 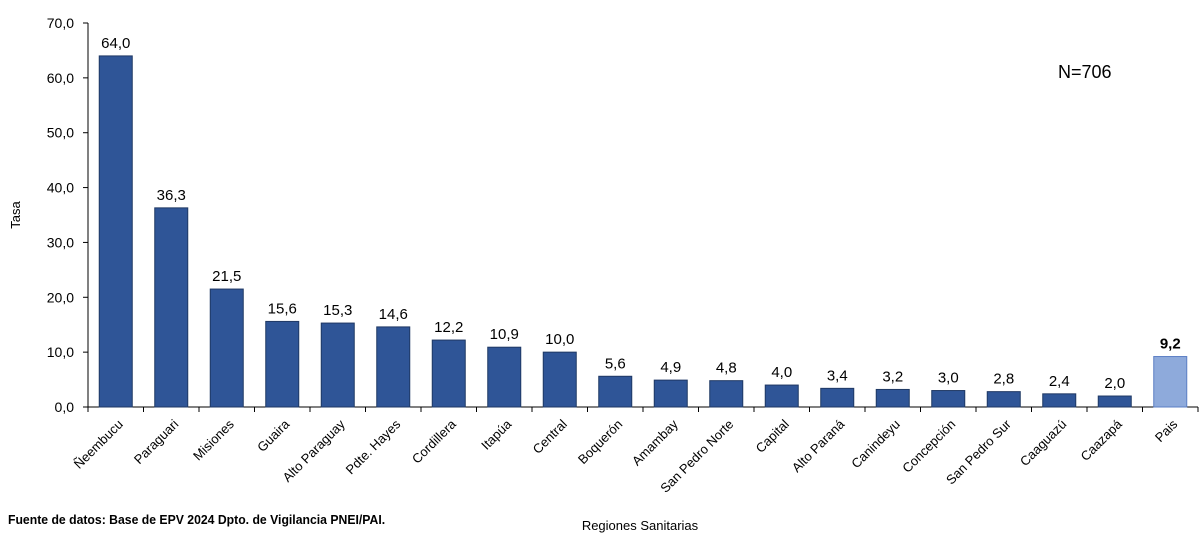 What do you see at coordinates (550, 436) in the screenshot?
I see `x-tick-label: Central` at bounding box center [550, 436].